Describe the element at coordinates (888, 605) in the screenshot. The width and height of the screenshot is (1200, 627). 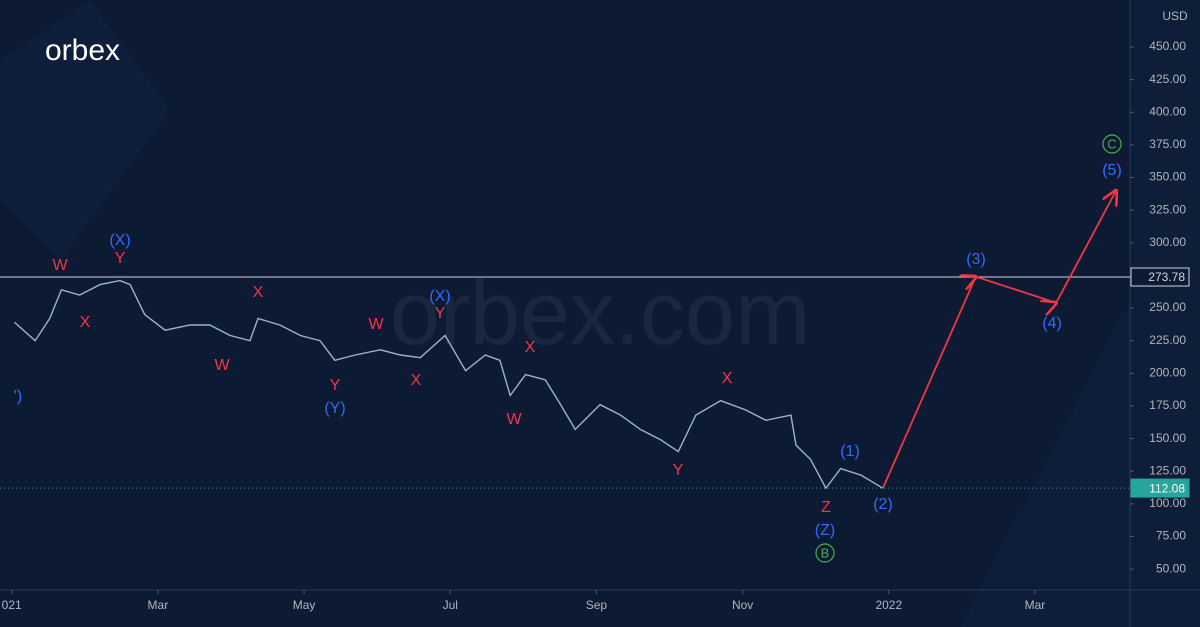
I see `x-tick-label: 2022` at that location.